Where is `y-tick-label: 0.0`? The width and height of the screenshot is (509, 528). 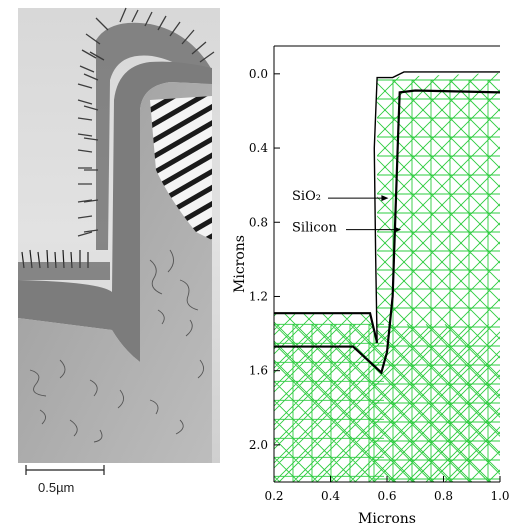 y-tick-label: 0.0 is located at coordinates (258, 74).